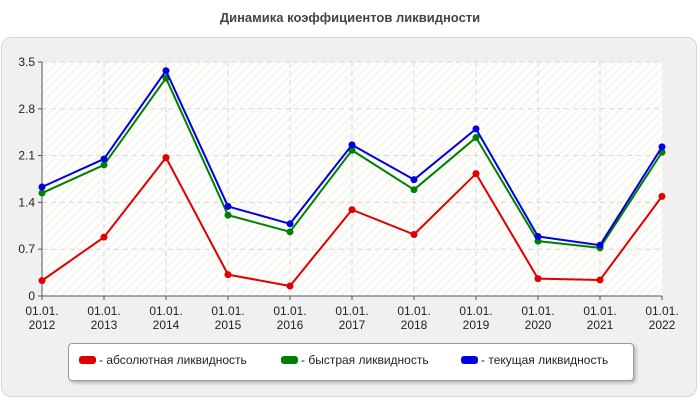  I want to click on chart-title: Динамика коэффициентов ликвидности, so click(350, 17).